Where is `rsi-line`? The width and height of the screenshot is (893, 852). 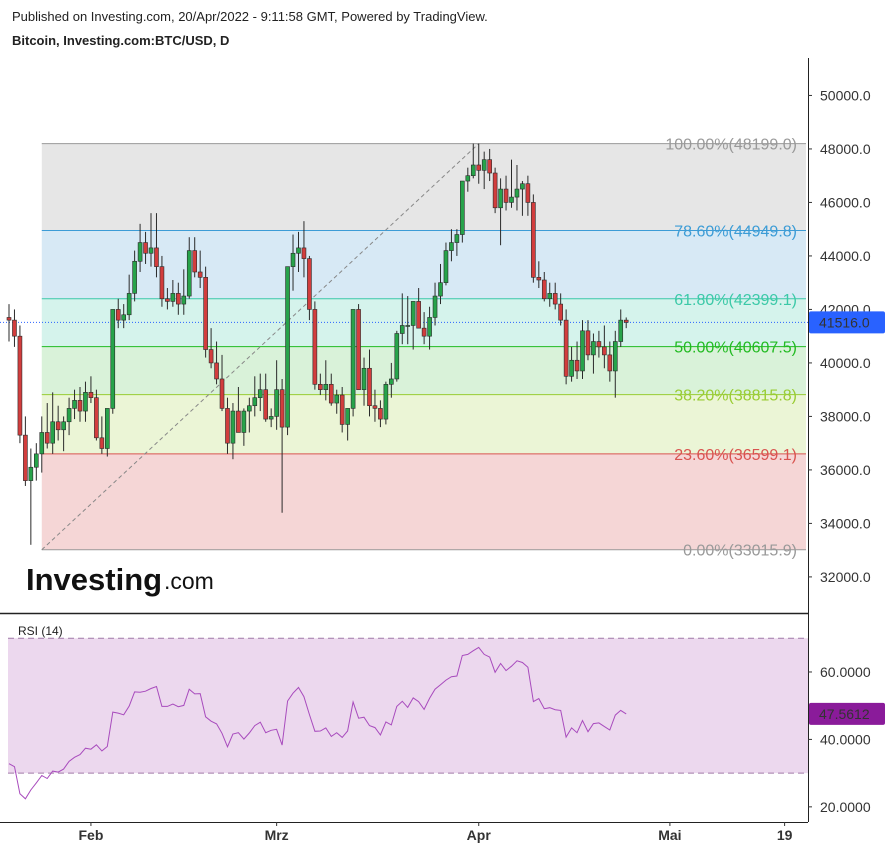
rsi-line is located at coordinates (317, 723).